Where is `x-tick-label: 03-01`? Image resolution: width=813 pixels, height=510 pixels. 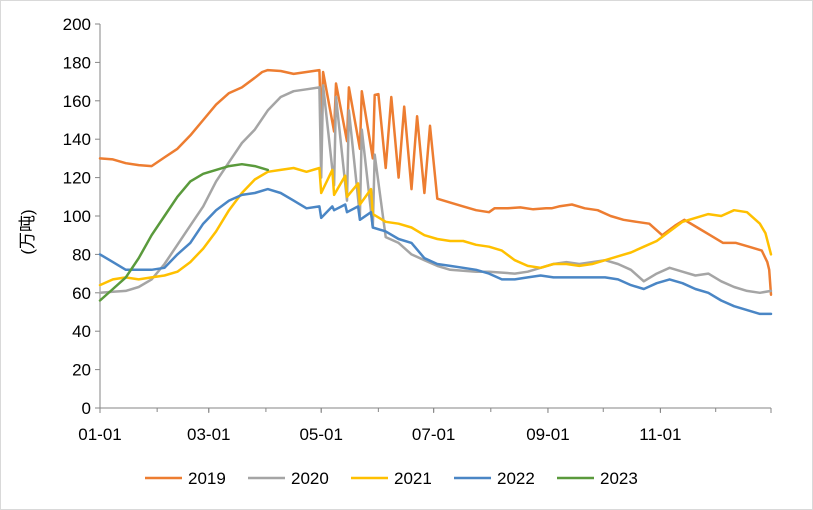 x-tick-label: 03-01 is located at coordinates (208, 434).